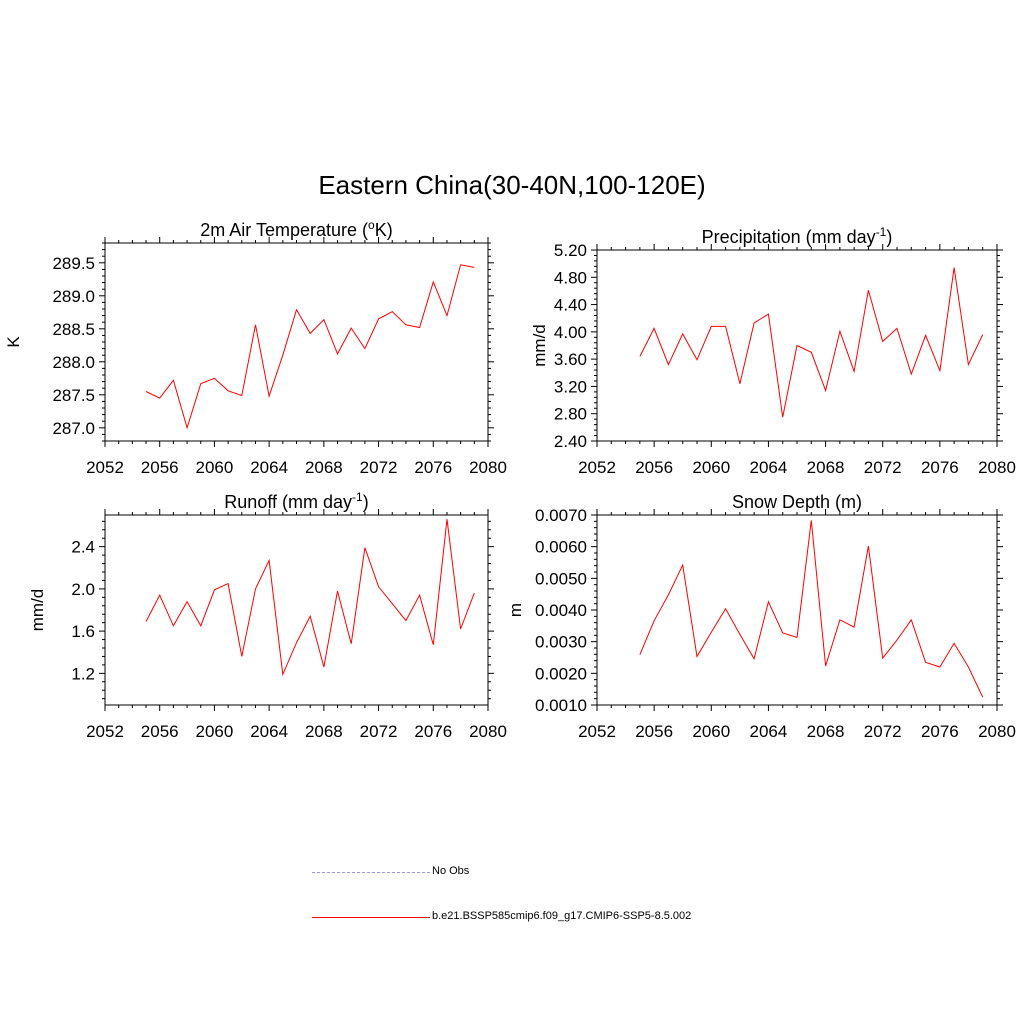  I want to click on panel-title: Precipitation (mm day-1), so click(797, 236).